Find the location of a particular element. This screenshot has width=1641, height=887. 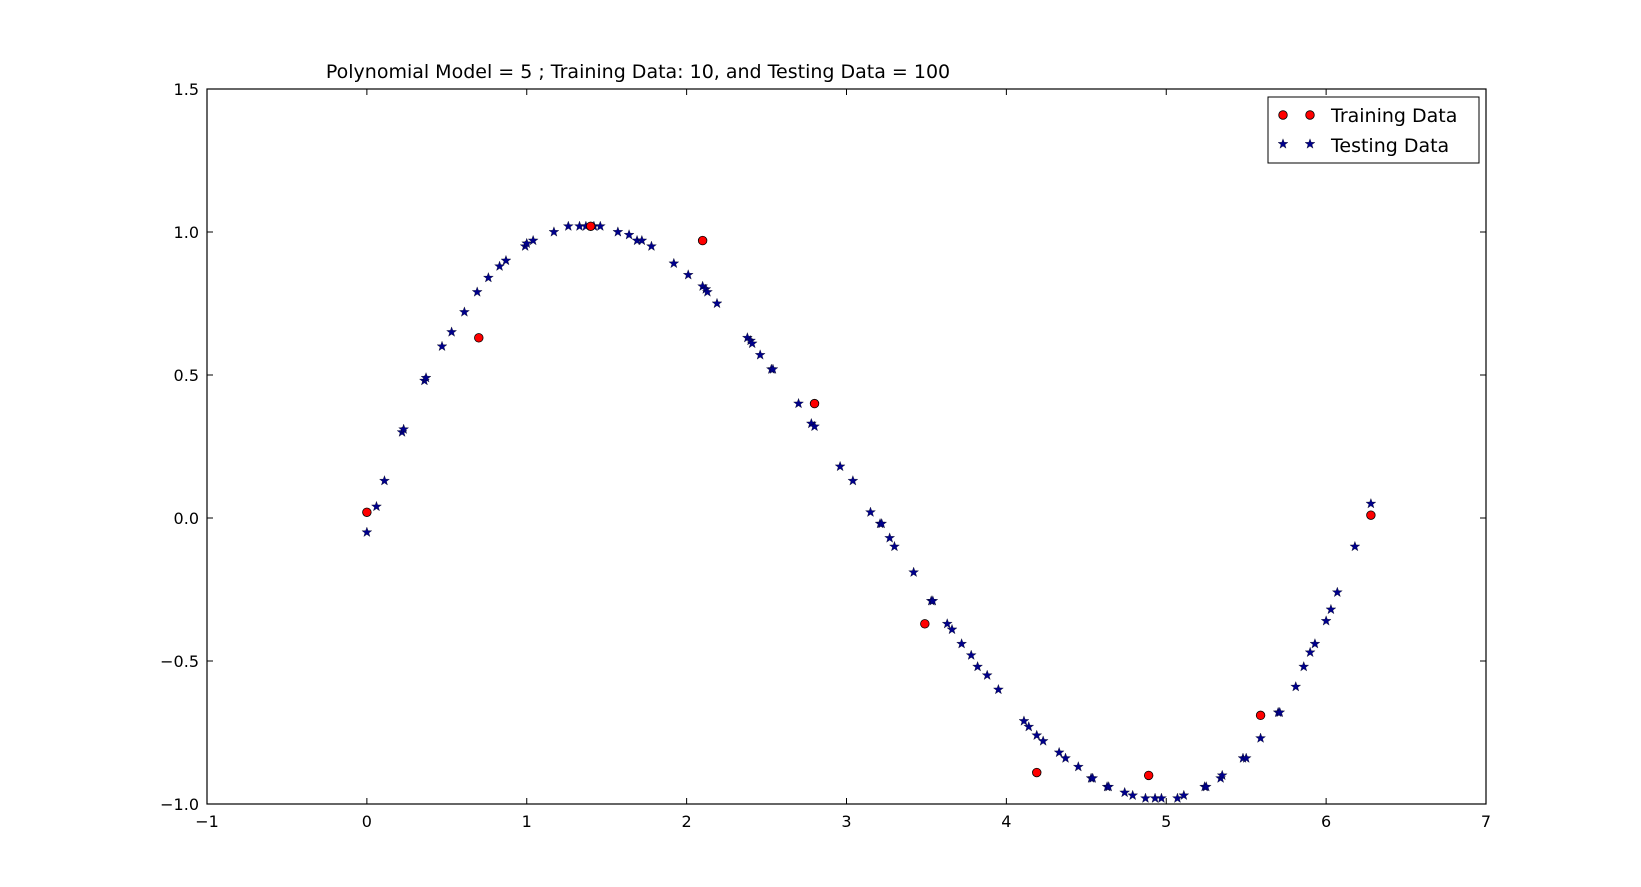

legend: Training Data Testing Data is located at coordinates (1373, 130).